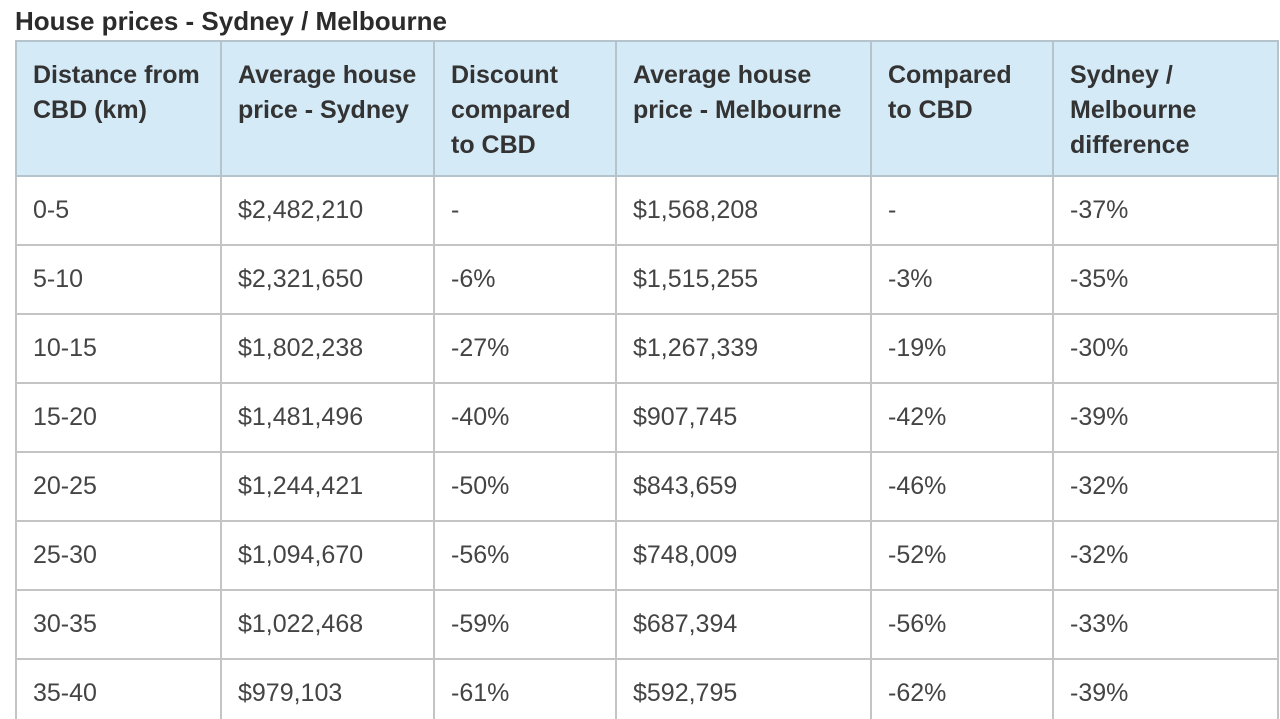  Describe the element at coordinates (743, 555) in the screenshot. I see `table-cell: $748,009` at that location.